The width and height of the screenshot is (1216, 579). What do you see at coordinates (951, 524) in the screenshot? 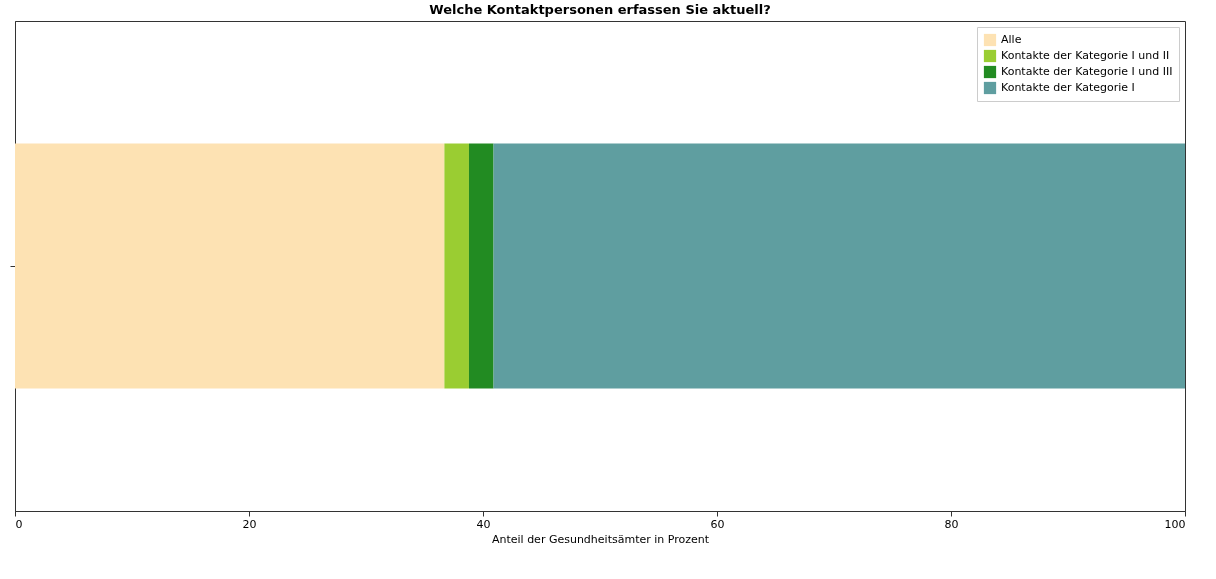
I see `x-tick-label: 80` at bounding box center [951, 524].